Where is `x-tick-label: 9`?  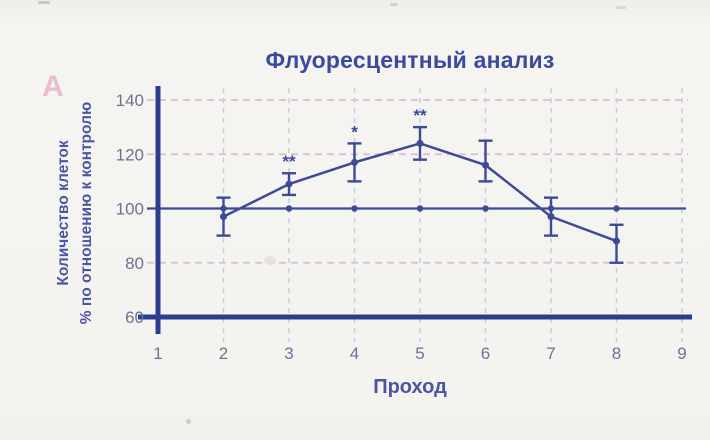
x-tick-label: 9 is located at coordinates (681, 353).